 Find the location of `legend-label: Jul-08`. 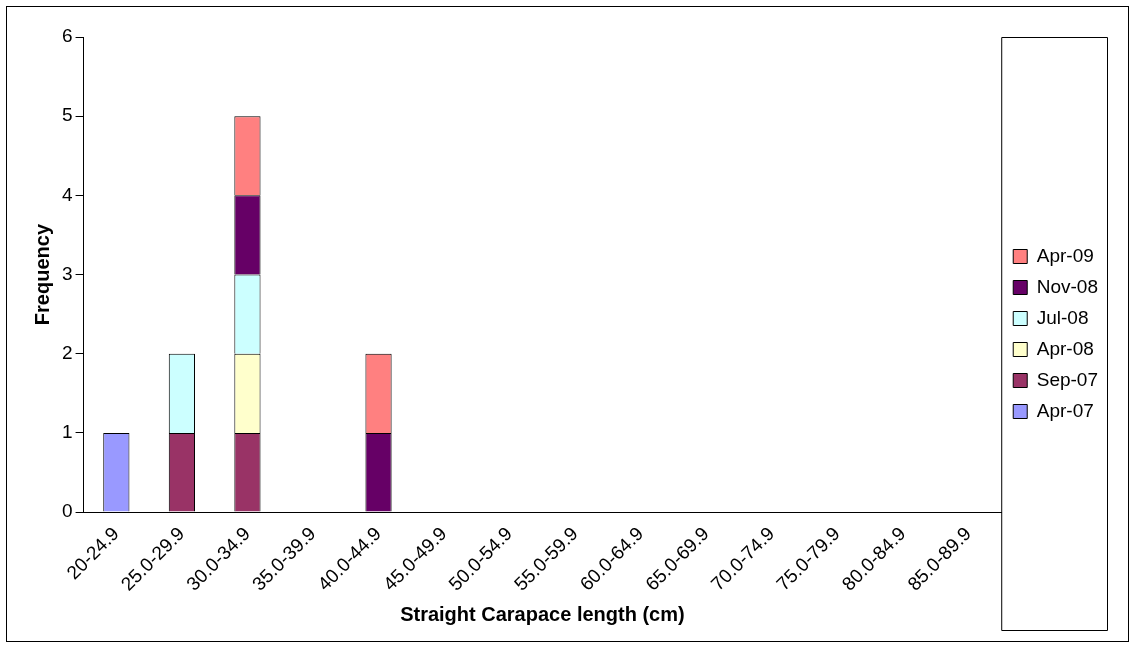

legend-label: Jul-08 is located at coordinates (1062, 317).